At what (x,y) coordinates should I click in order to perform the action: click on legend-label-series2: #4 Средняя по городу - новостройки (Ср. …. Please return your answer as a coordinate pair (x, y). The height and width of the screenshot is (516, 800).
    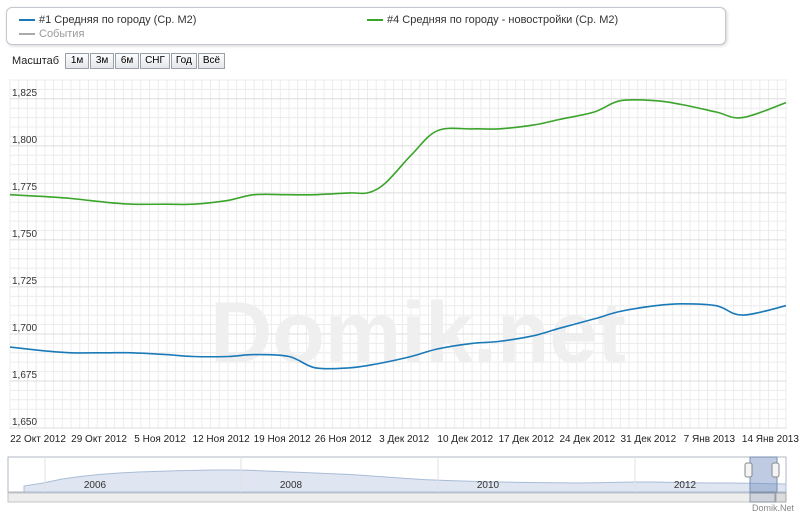
    Looking at the image, I should click on (503, 20).